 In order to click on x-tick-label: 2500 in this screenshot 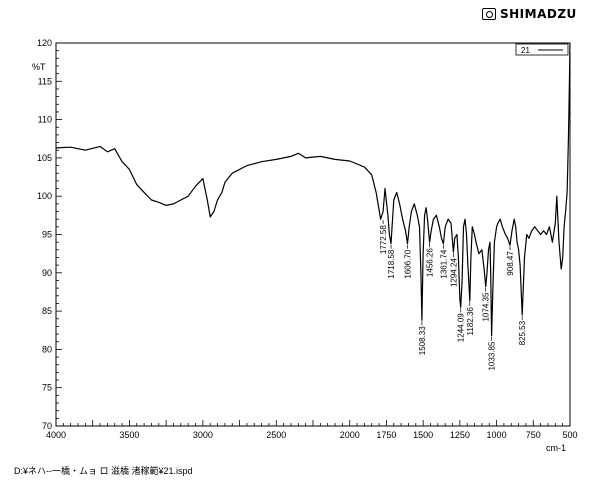, I will do `click(276, 435)`.